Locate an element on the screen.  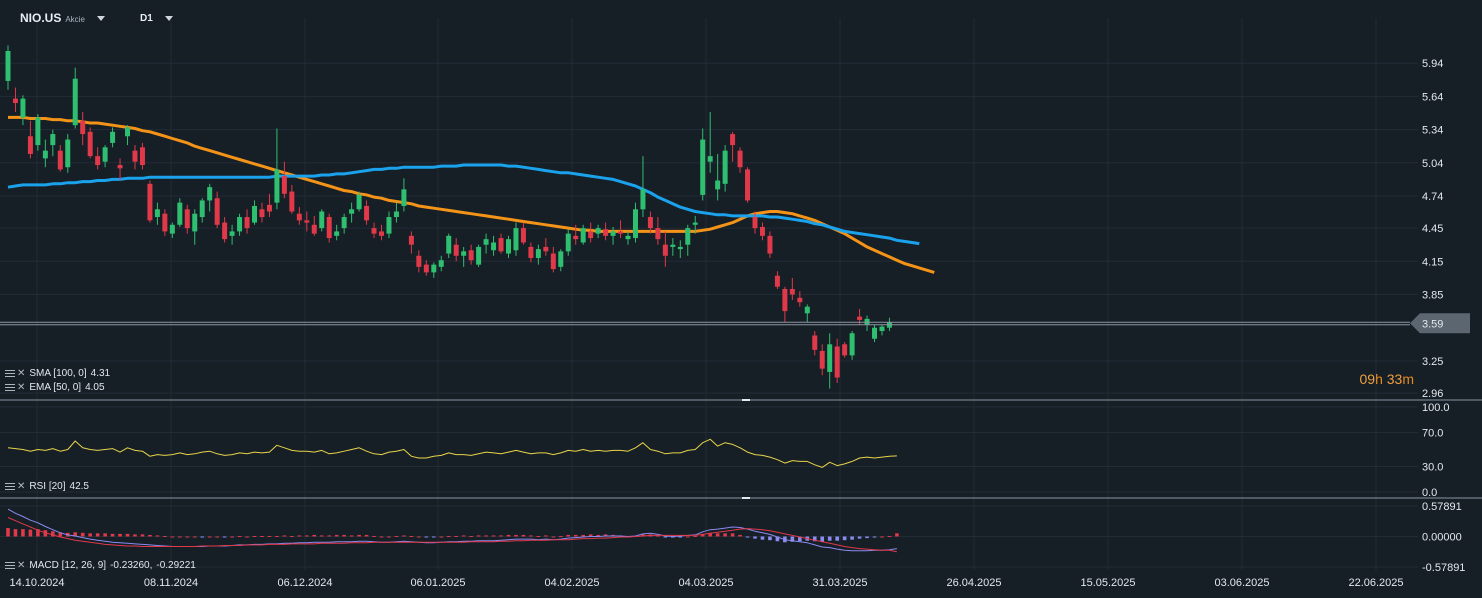
date-axis-tick: 26.04.2025 is located at coordinates (973, 583).